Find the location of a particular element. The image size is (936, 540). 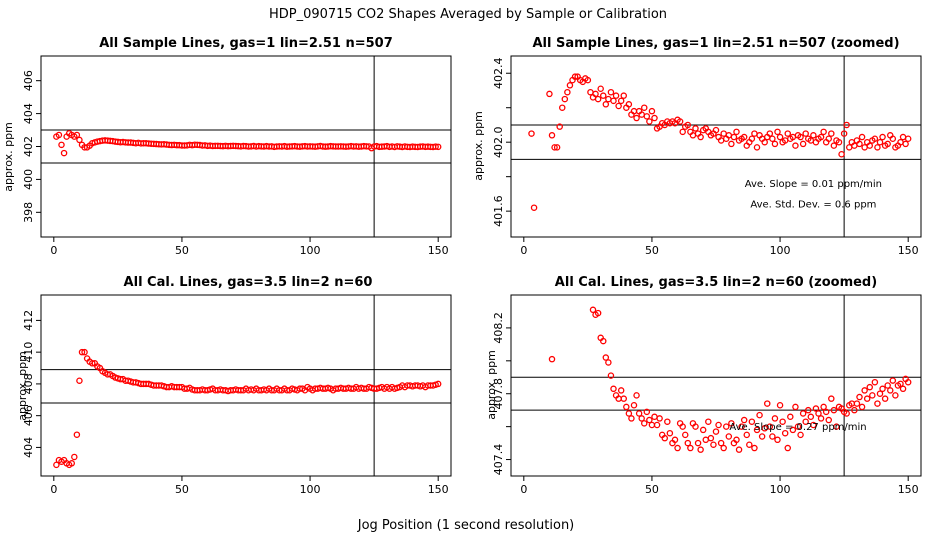

panel-cal-ylabel: approx. ppm is located at coordinates (22, 386).